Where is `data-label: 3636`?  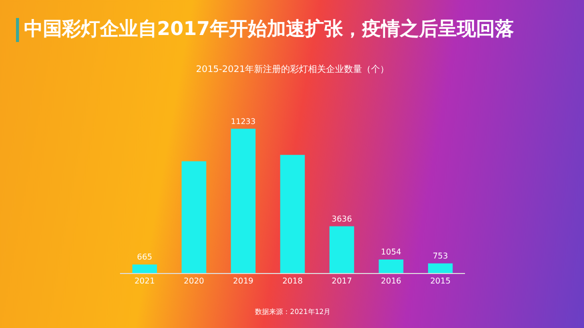 data-label: 3636 is located at coordinates (342, 219).